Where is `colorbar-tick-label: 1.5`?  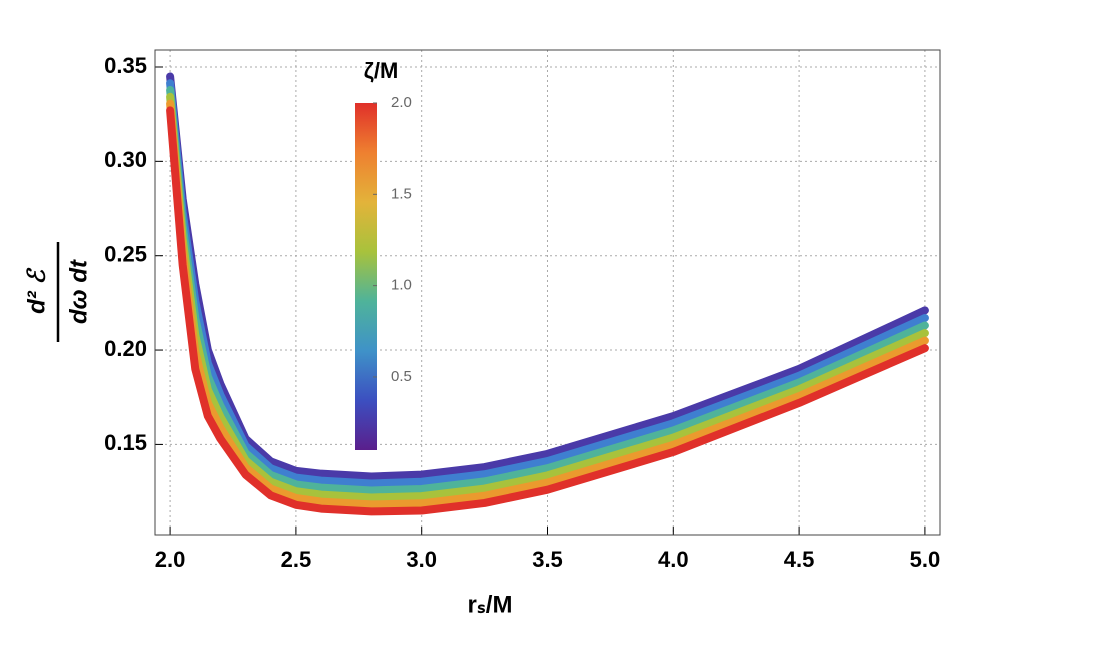
colorbar-tick-label: 1.5 is located at coordinates (401, 193).